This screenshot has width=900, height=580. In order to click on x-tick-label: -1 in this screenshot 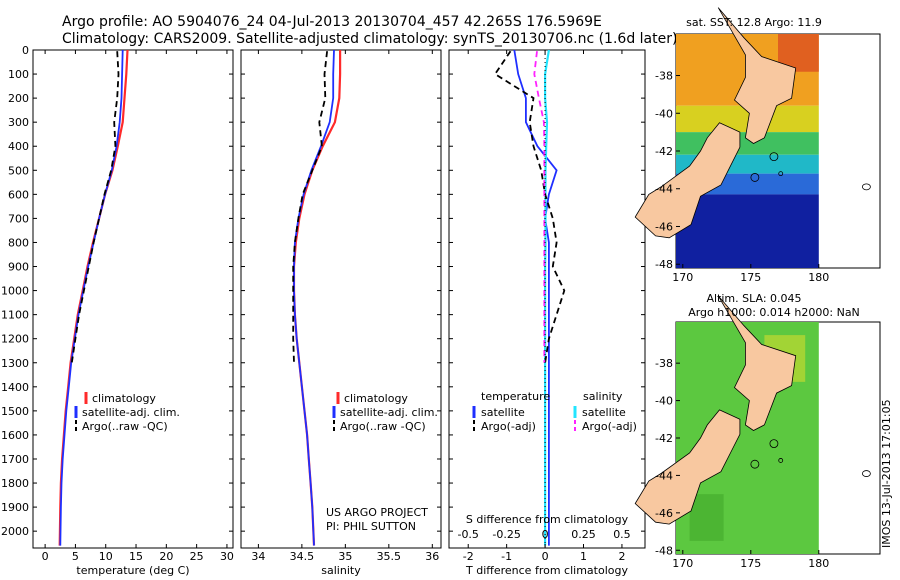, I will do `click(506, 556)`.